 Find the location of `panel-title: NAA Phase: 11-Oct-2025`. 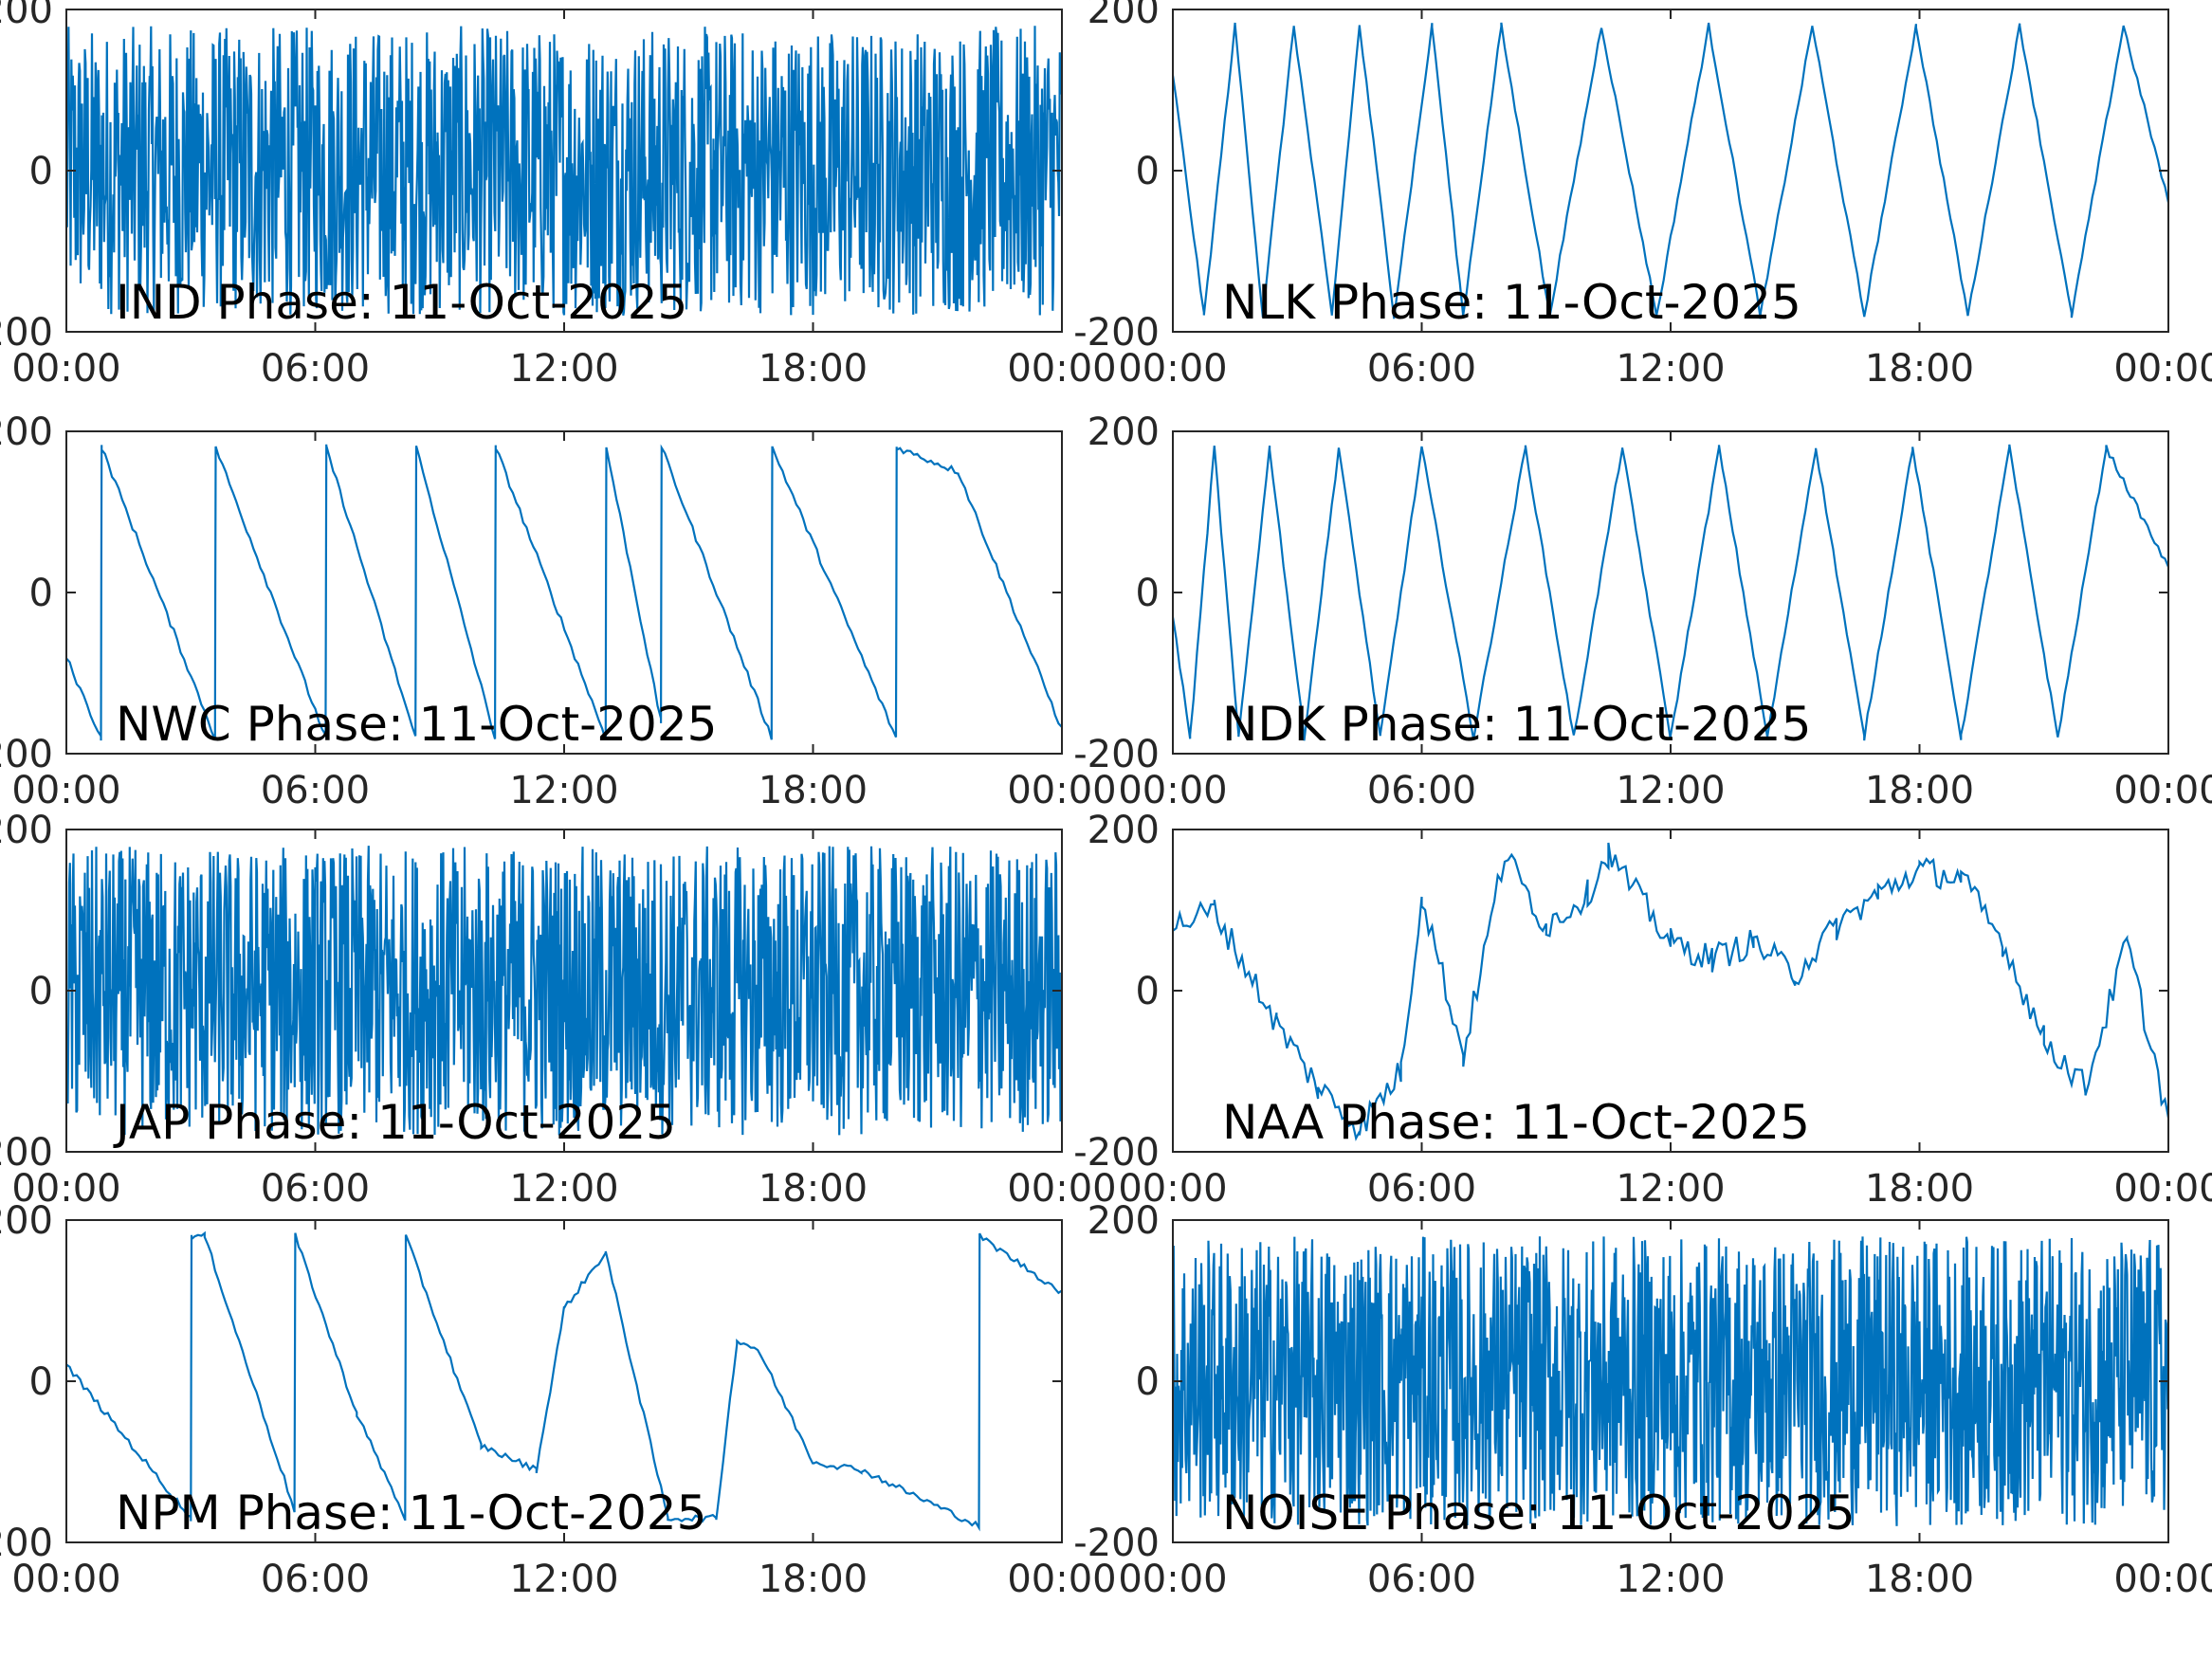

panel-title: NAA Phase: 11-Oct-2025 is located at coordinates (1516, 1122).